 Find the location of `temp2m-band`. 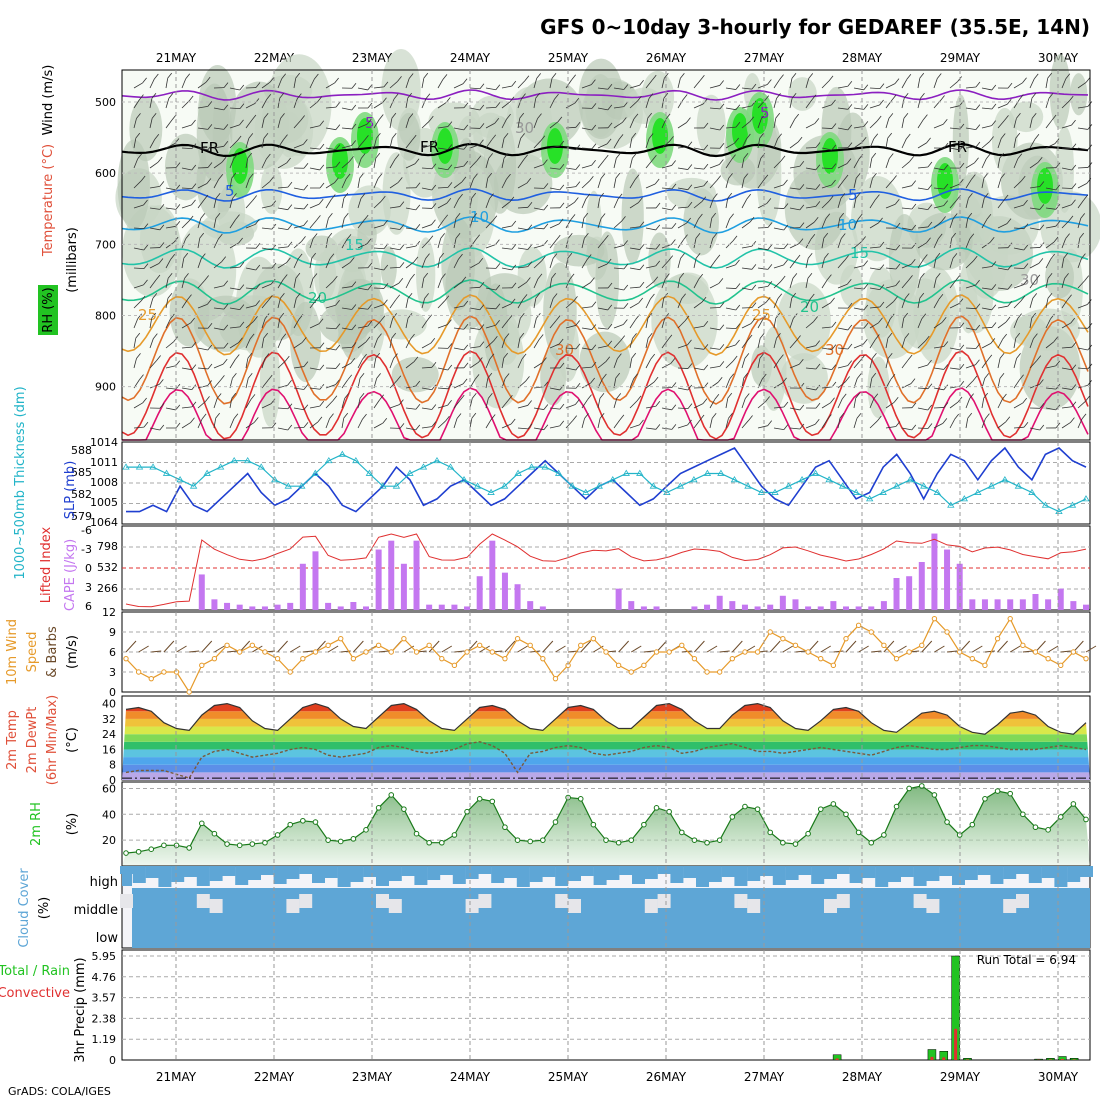

temp2m-band is located at coordinates (606, 722).